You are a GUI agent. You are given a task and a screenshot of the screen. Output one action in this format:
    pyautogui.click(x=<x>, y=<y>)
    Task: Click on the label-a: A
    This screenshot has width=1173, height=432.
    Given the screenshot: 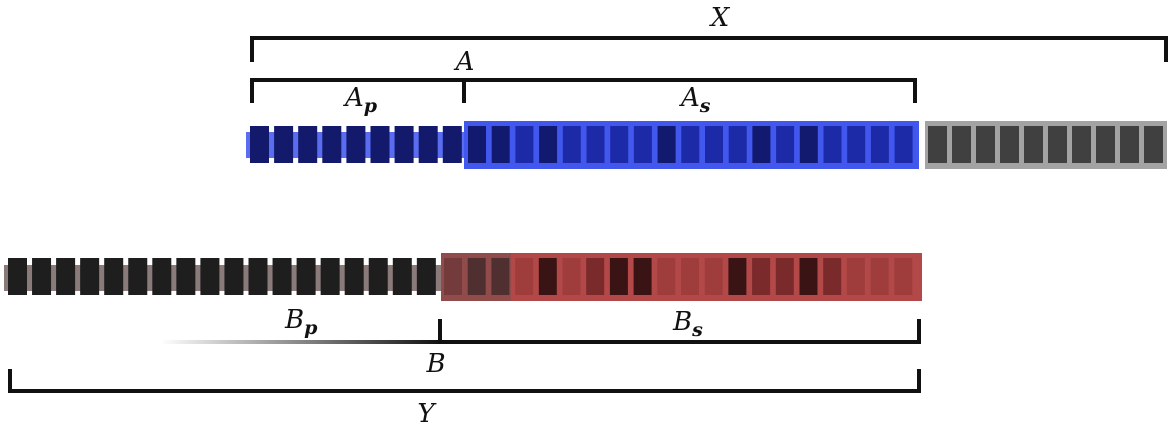 What is the action you would take?
    pyautogui.click(x=464, y=62)
    